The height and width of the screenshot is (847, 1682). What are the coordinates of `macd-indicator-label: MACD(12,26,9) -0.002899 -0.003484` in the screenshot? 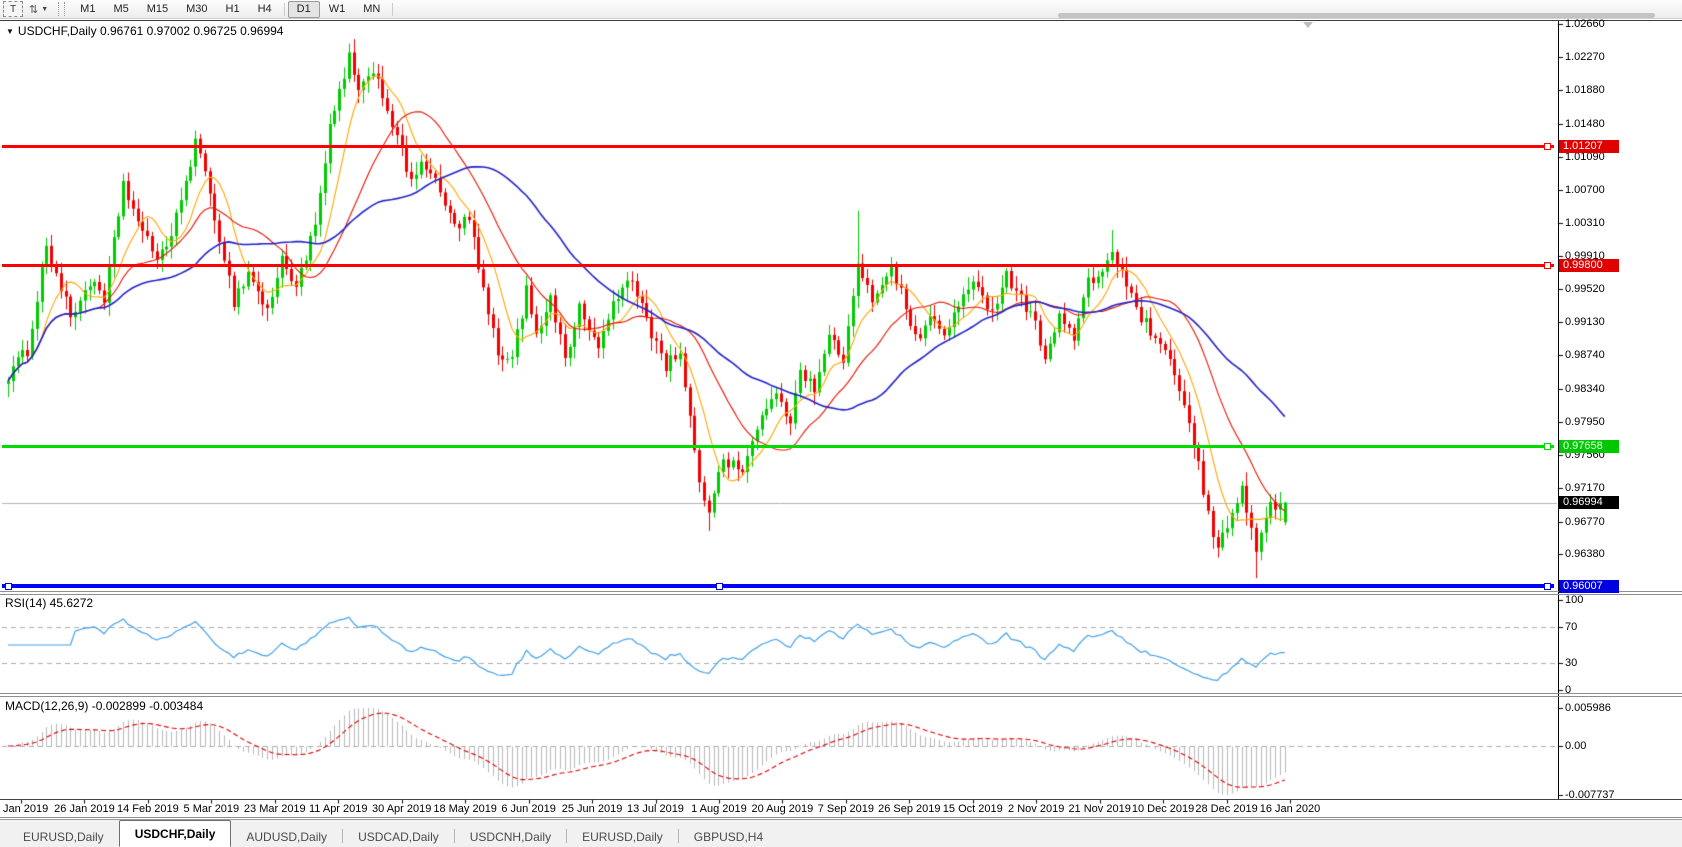 It's located at (104, 706).